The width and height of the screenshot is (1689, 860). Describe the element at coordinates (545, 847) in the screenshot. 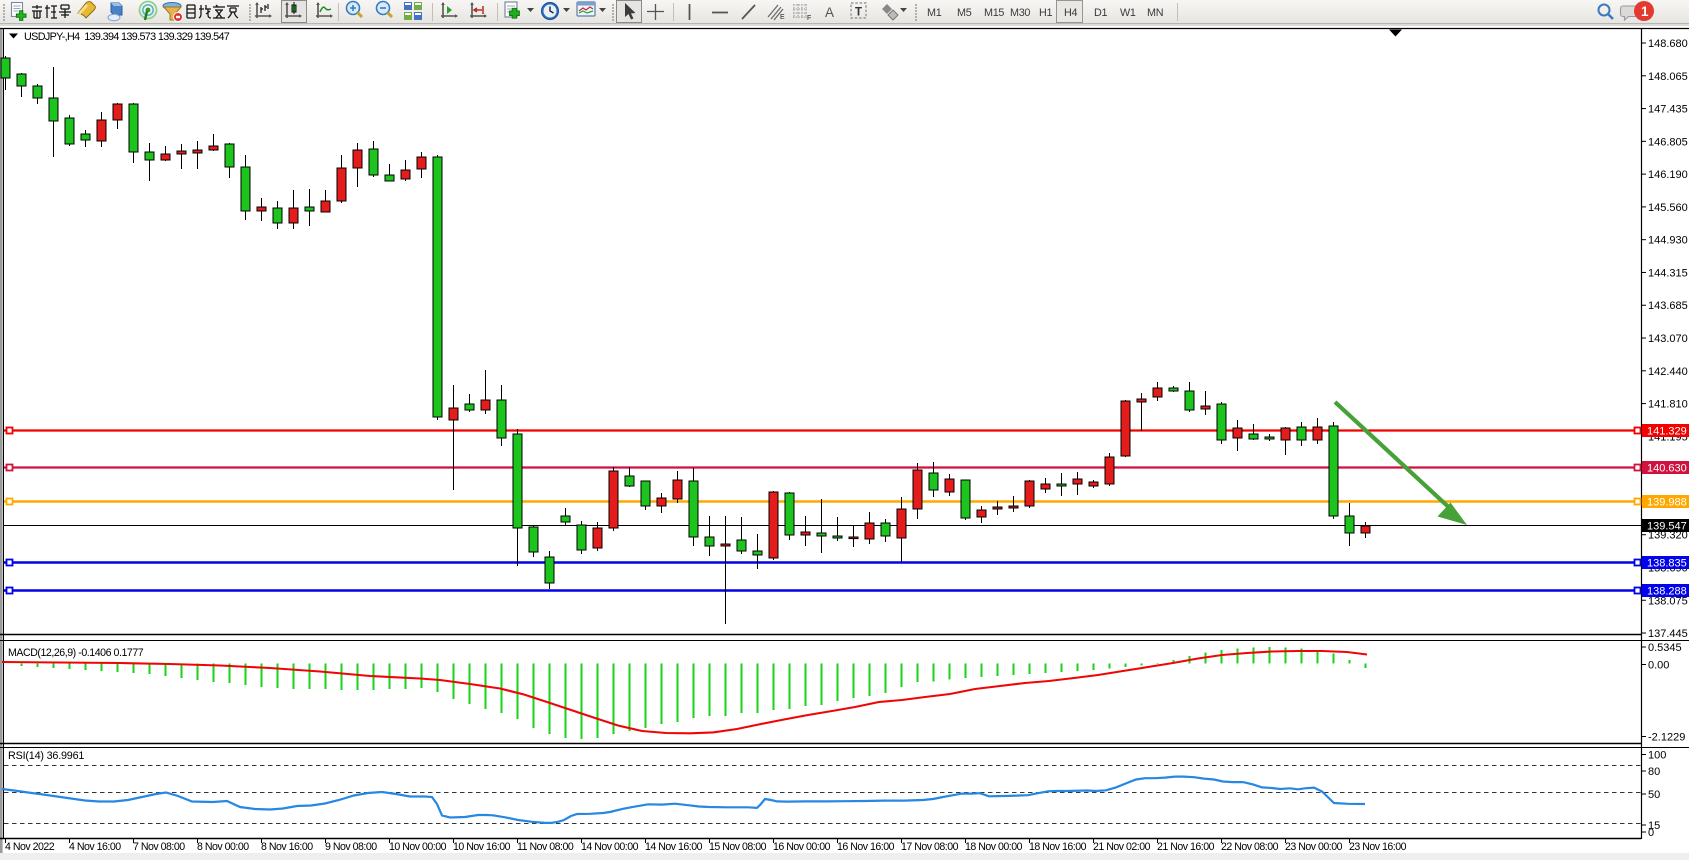

I see `svg-text: 11 Nov 08:00` at that location.